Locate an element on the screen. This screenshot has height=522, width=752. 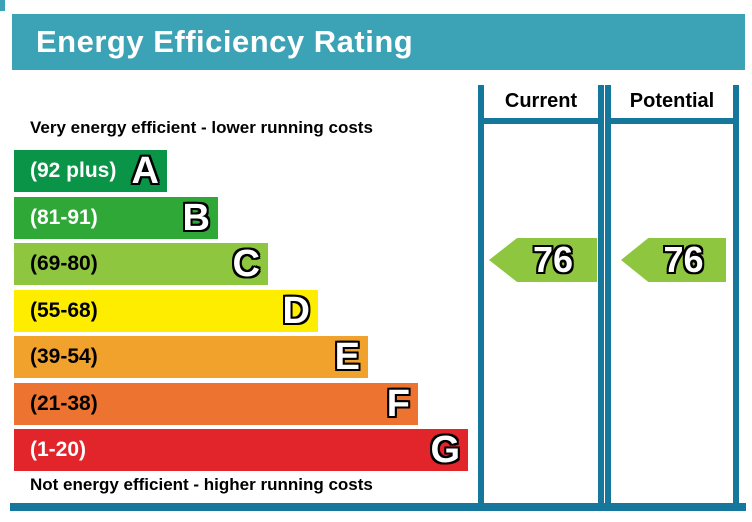
potential-rating-arrow: 76 is located at coordinates (673, 260).